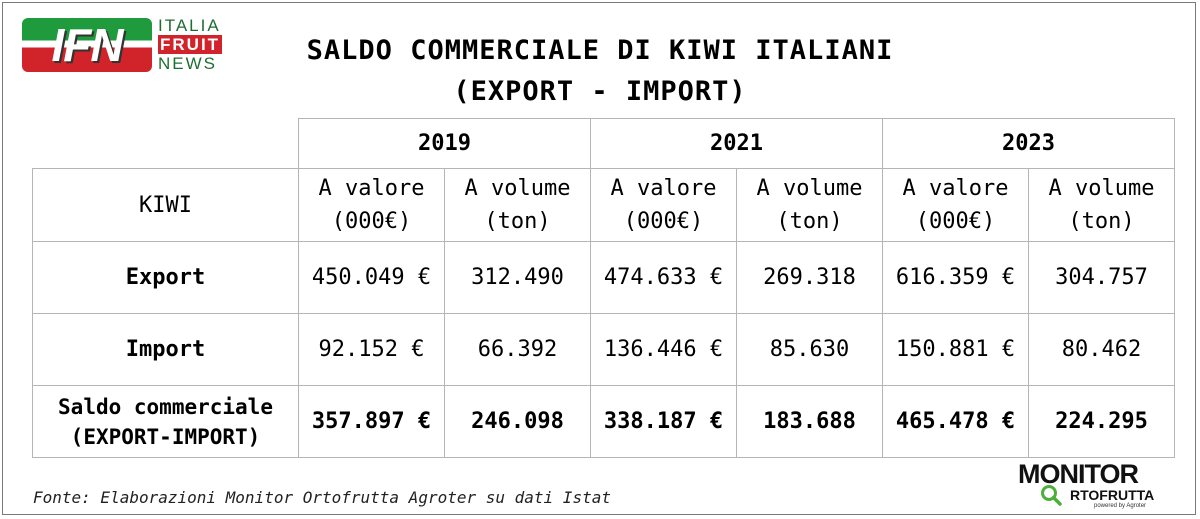 This screenshot has width=1200, height=519. What do you see at coordinates (517, 277) in the screenshot?
I see `table-cell: 312.490` at bounding box center [517, 277].